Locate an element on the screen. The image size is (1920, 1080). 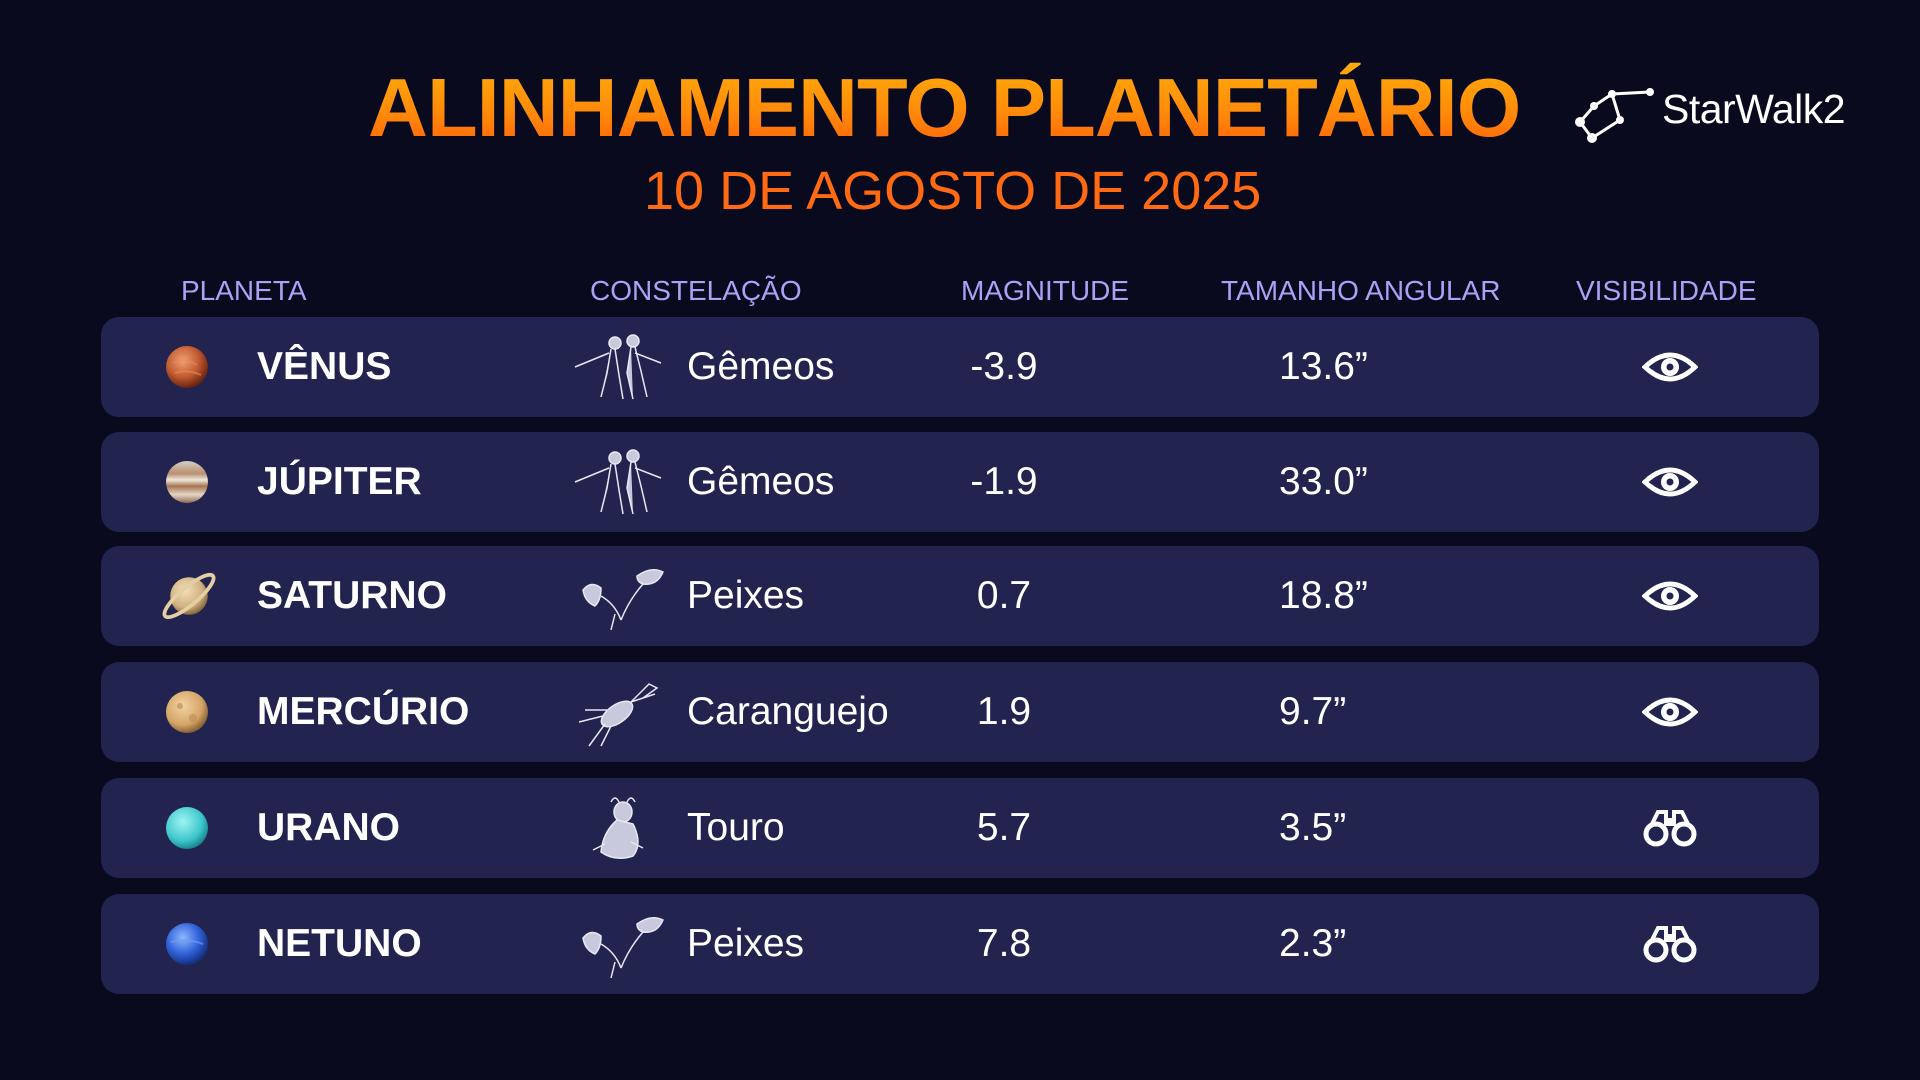
table-row: MERCÚRIO Caranguejo 1.9 9.7” is located at coordinates (960, 712).